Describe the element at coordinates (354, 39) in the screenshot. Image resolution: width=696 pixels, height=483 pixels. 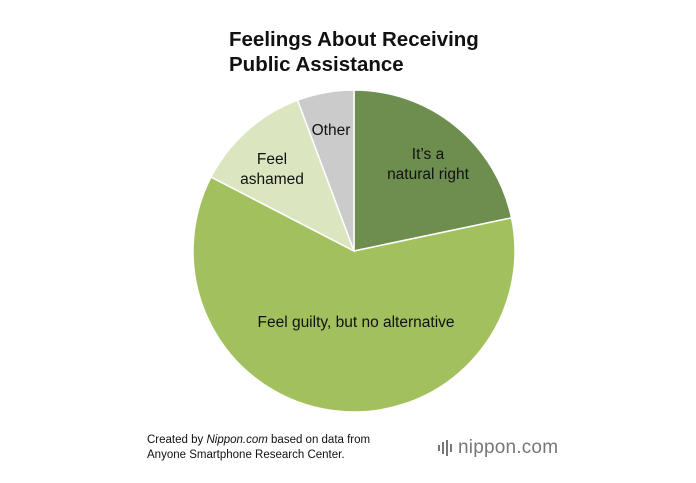
I see `chart-title-line-1: Feelings About Receiving` at that location.